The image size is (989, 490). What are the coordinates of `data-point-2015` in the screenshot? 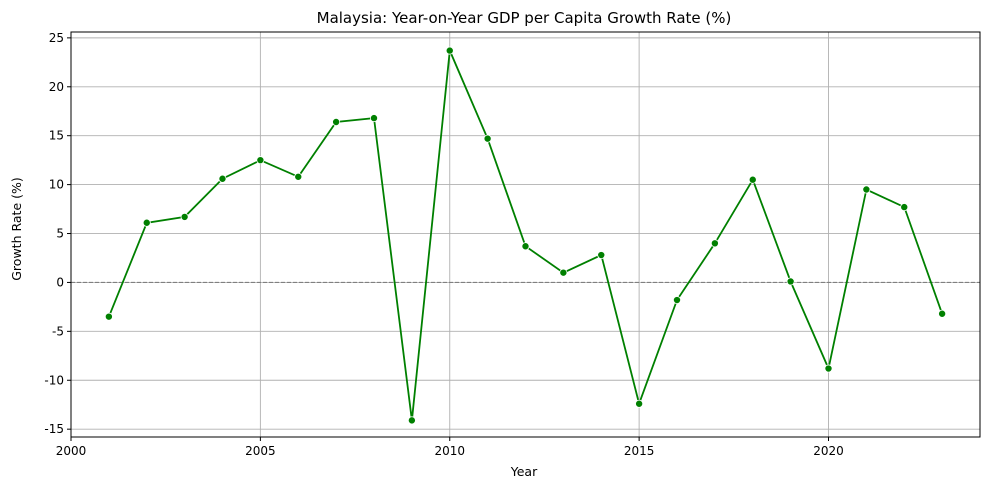 It's located at (639, 403).